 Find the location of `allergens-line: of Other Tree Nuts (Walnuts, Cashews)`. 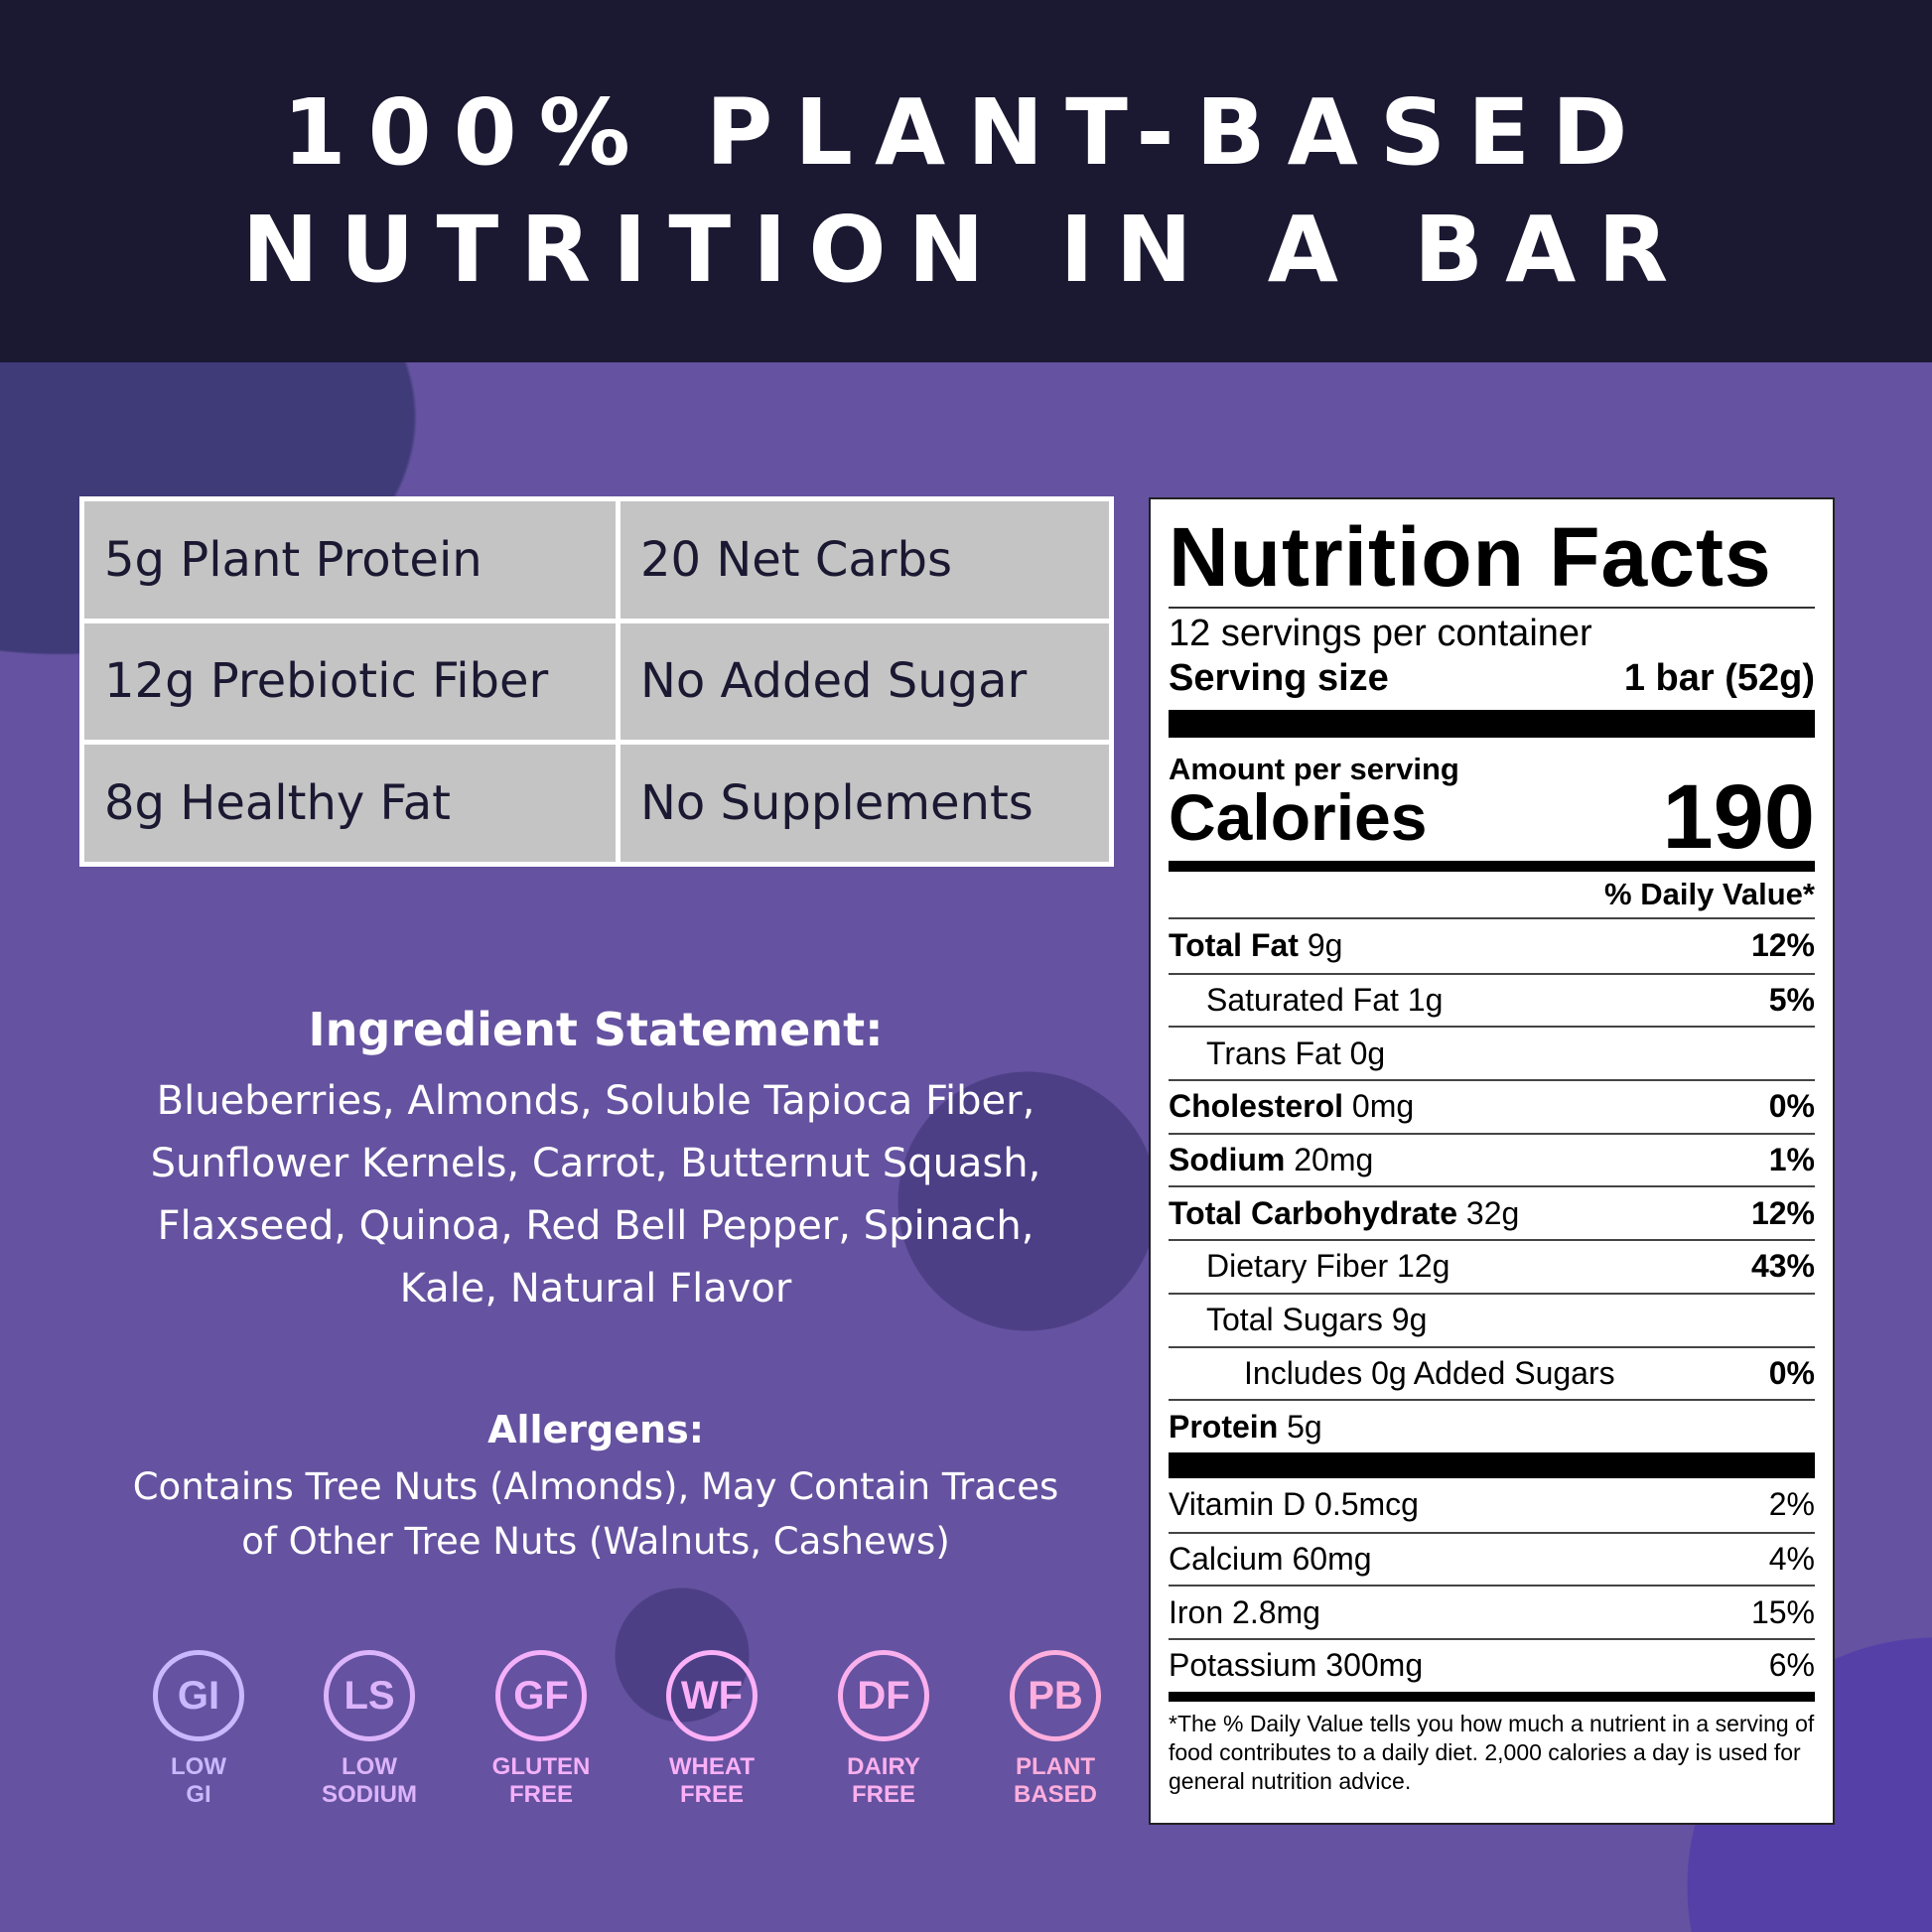

allergens-line: of Other Tree Nuts (Walnuts, Cashews) is located at coordinates (595, 1541).